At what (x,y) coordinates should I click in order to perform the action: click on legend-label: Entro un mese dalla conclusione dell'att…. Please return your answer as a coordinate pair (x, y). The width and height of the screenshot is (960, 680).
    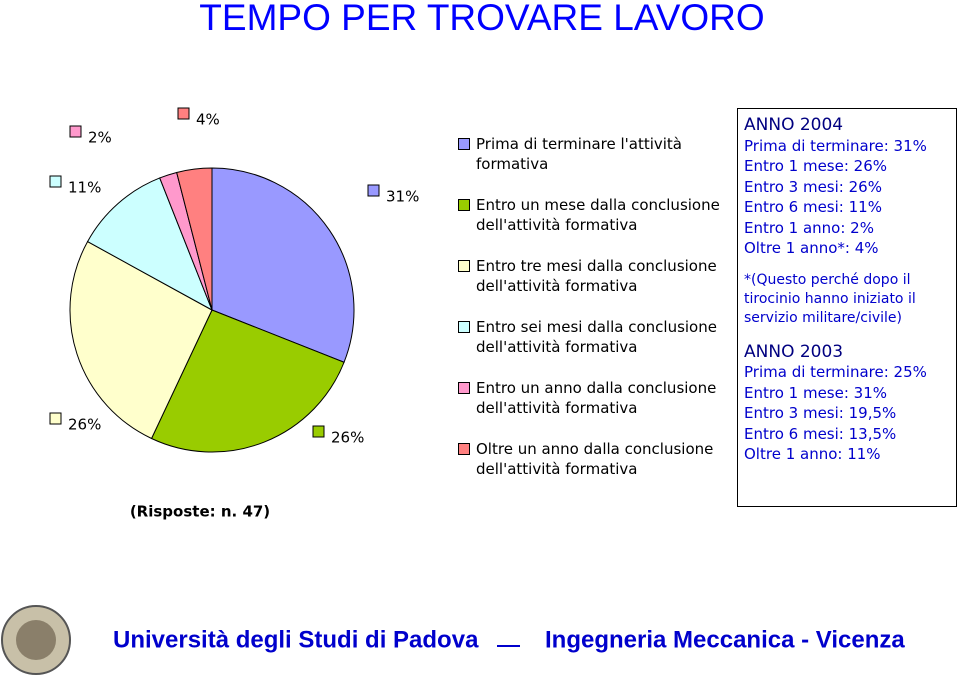
    Looking at the image, I should click on (598, 215).